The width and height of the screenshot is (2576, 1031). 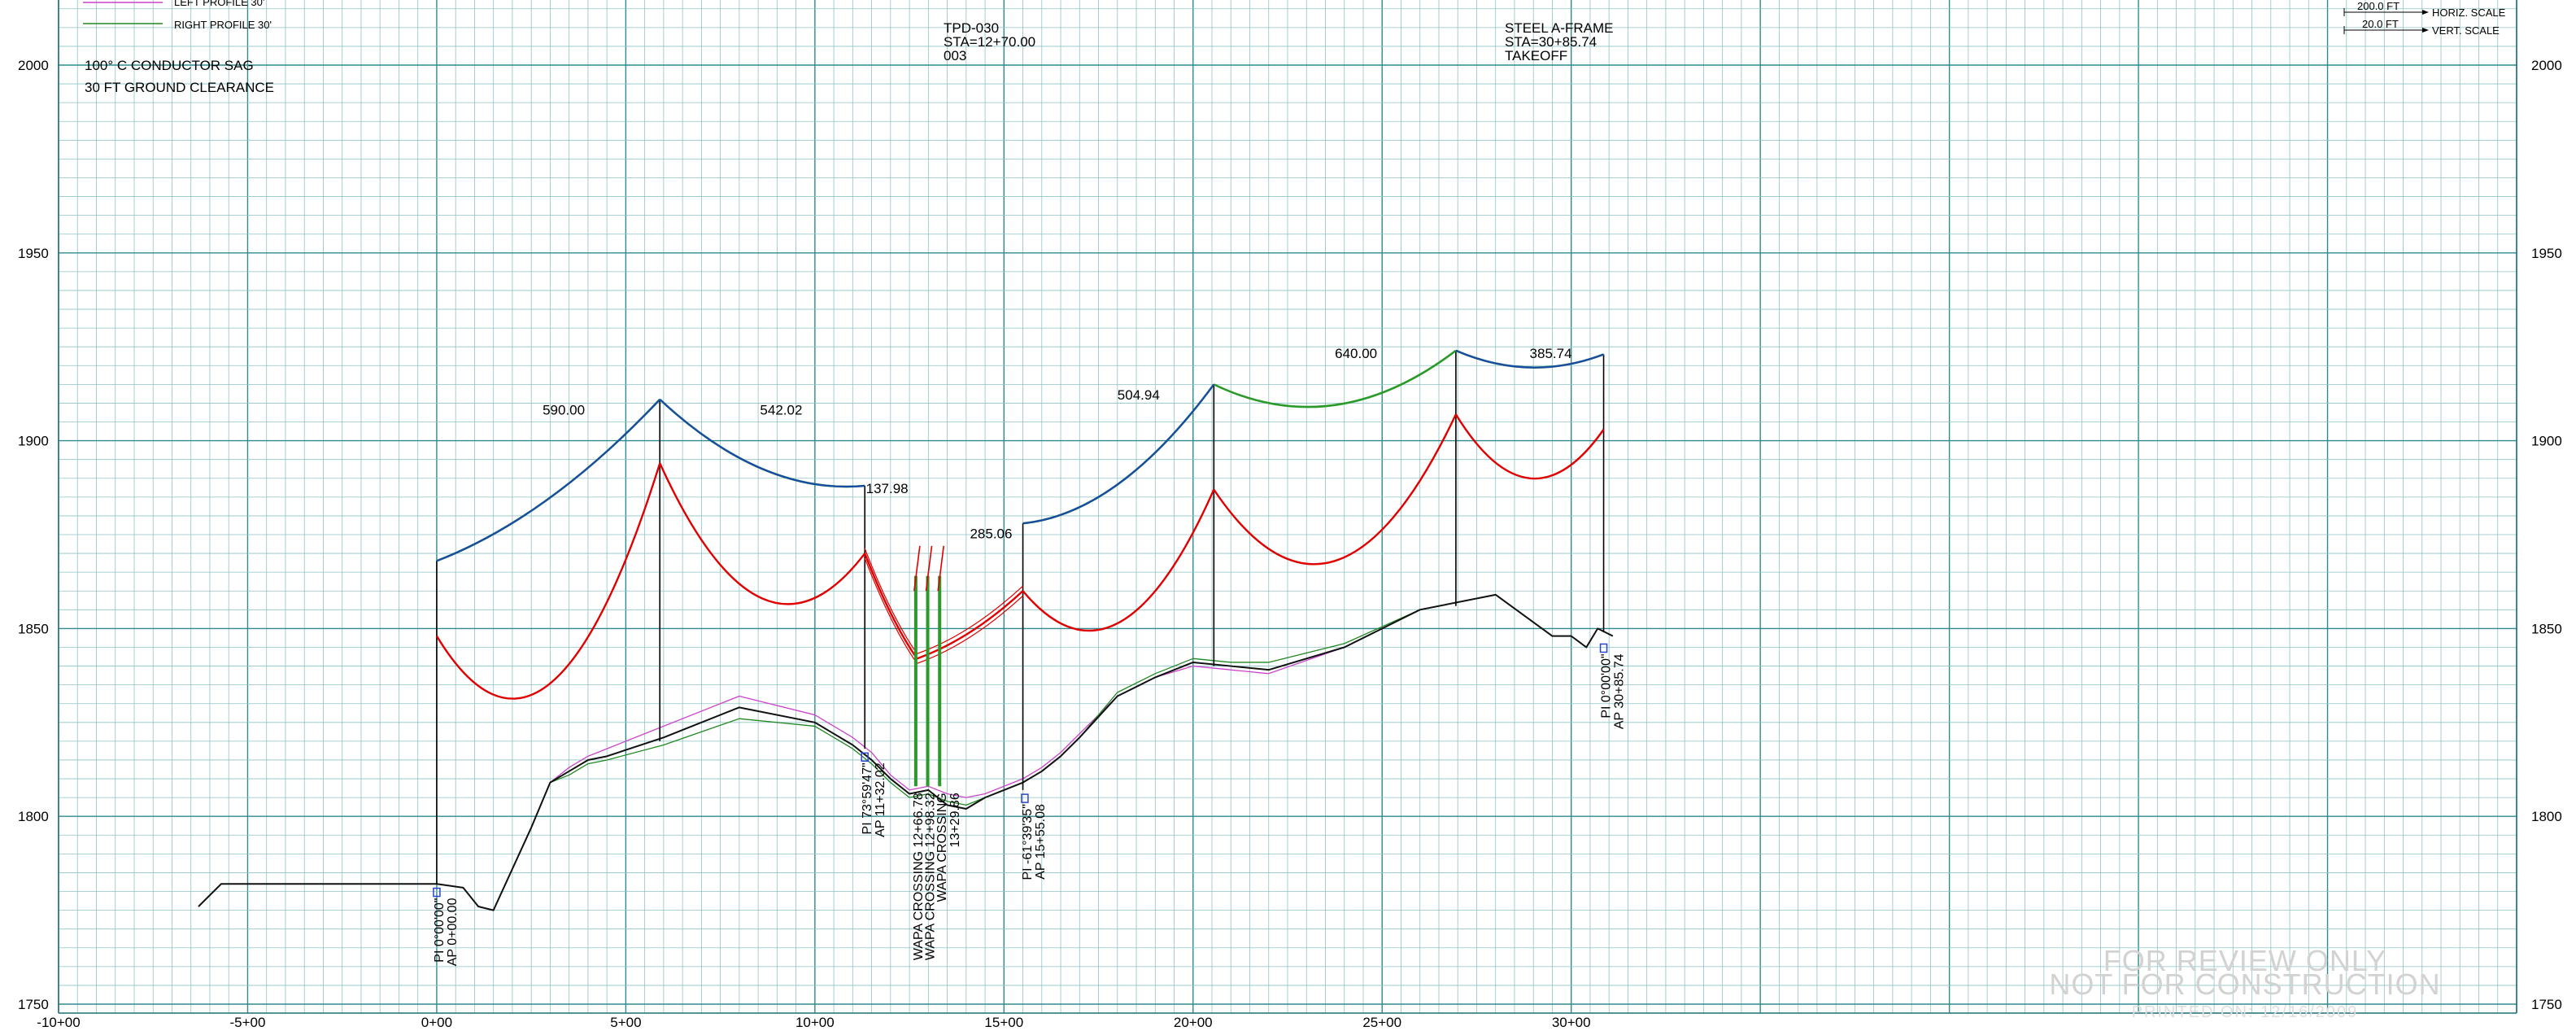 What do you see at coordinates (1381, 1022) in the screenshot?
I see `x-tick-label: 25+00` at bounding box center [1381, 1022].